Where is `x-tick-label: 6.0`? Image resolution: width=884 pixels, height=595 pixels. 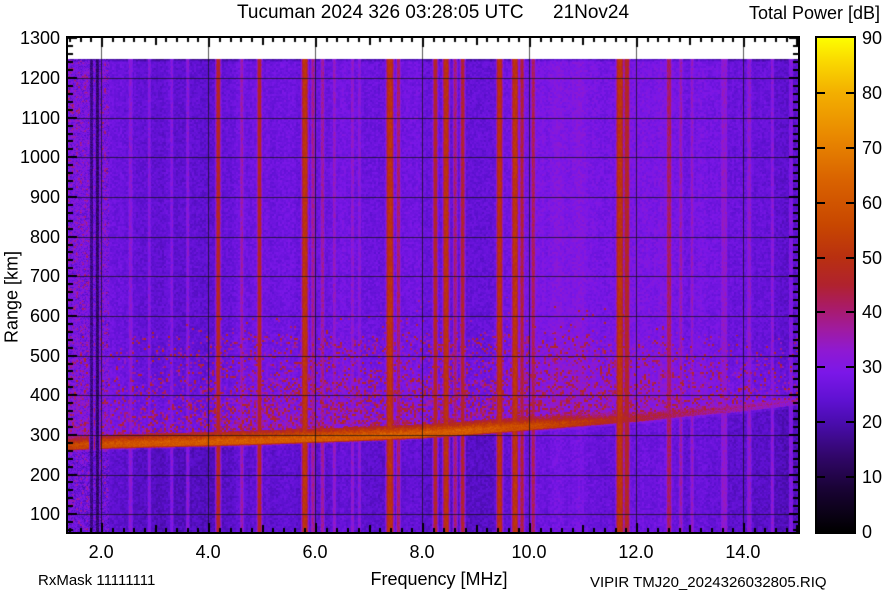
x-tick-label: 6.0 is located at coordinates (315, 552).